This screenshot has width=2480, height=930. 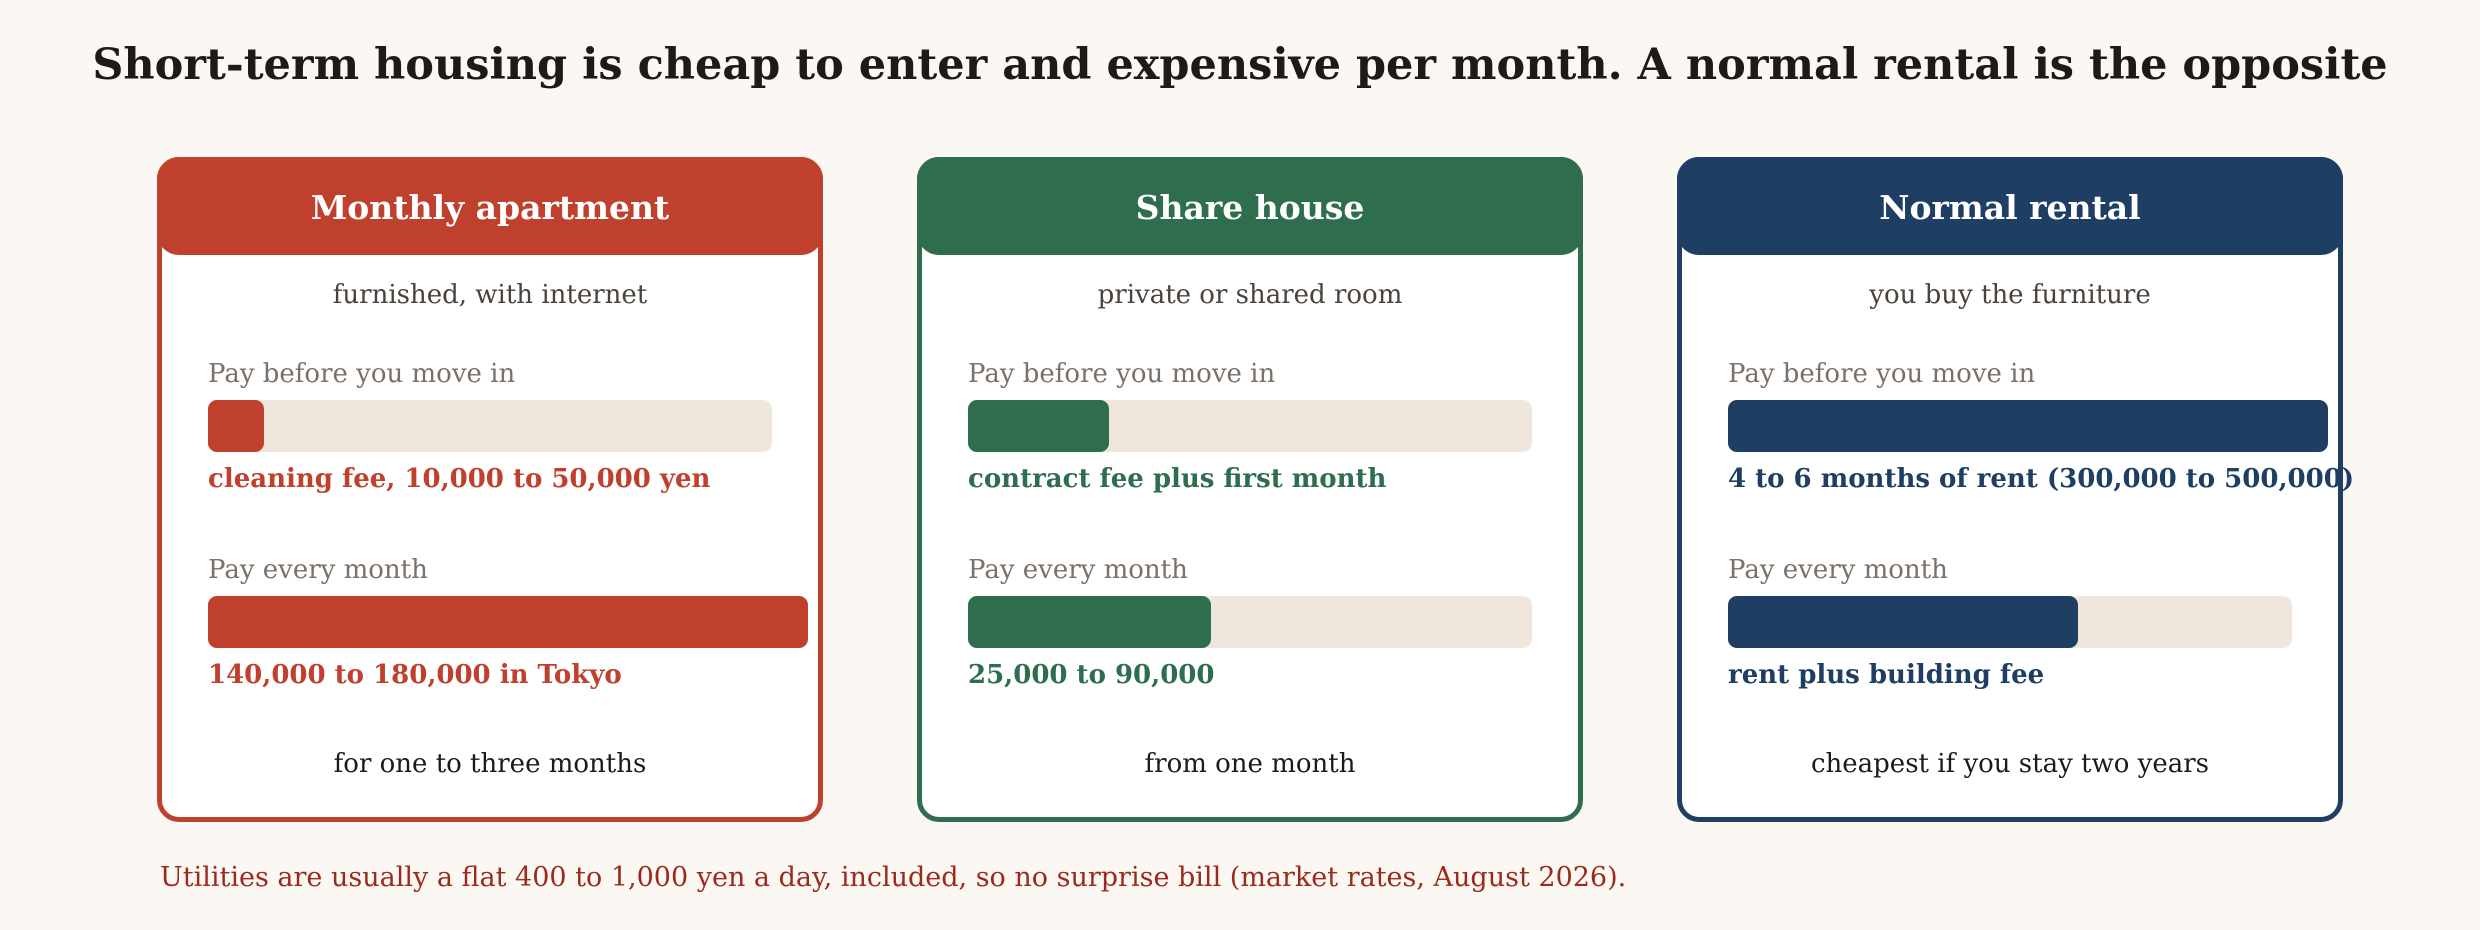 I want to click on card-footer: from one month, so click(x=1250, y=764).